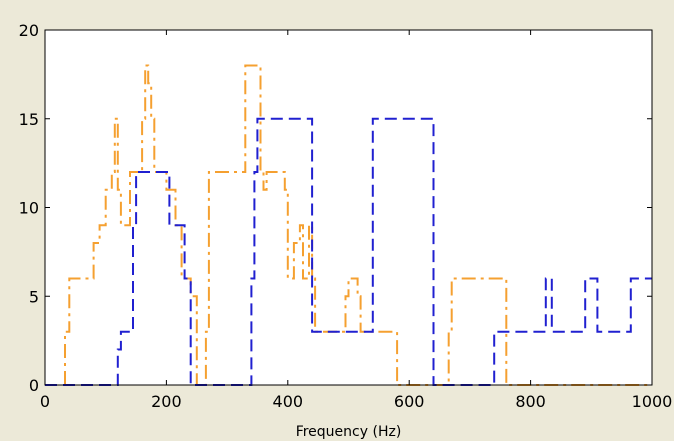  I want to click on x-tick-label-800: 800, so click(530, 401).